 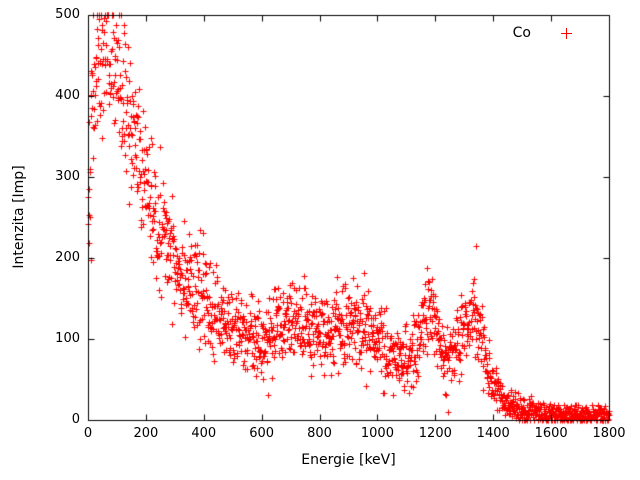 I want to click on x-tick-label: 800, so click(x=319, y=433).